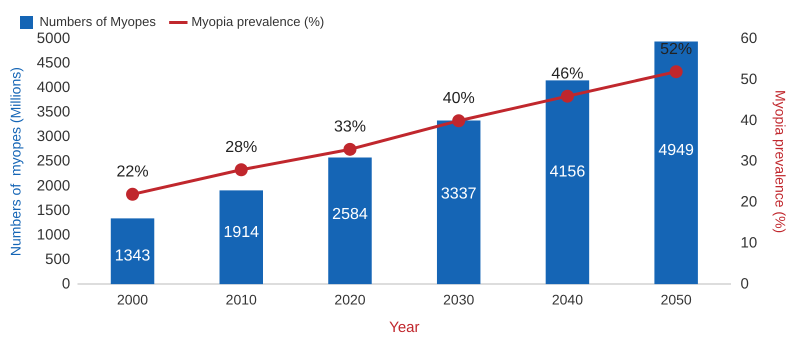  Describe the element at coordinates (780, 162) in the screenshot. I see `y2-axis-title: Myopia prevalence (%)` at that location.